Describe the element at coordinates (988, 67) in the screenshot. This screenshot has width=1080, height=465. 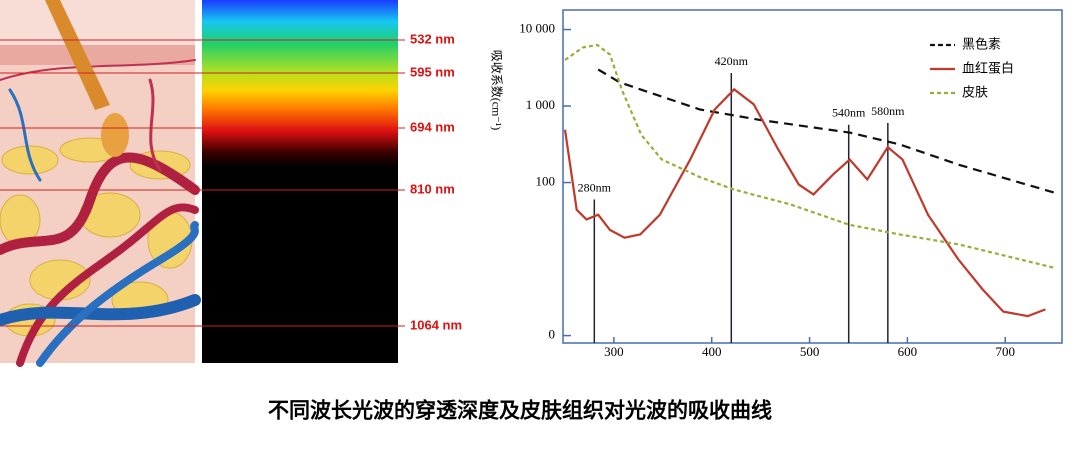
I see `legend-label: 血红蛋白` at that location.